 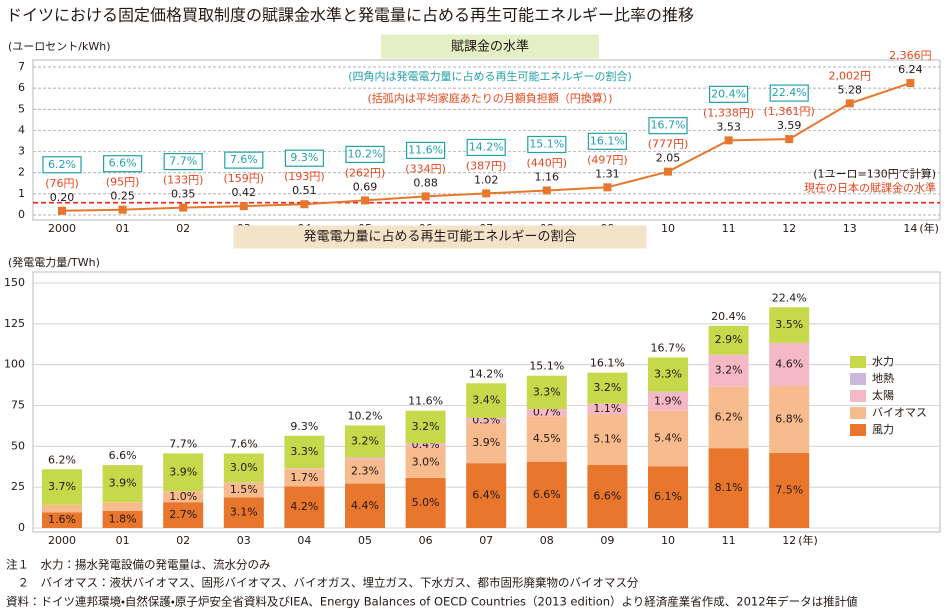 What do you see at coordinates (183, 194) in the screenshot?
I see `value-label: 0.35` at bounding box center [183, 194].